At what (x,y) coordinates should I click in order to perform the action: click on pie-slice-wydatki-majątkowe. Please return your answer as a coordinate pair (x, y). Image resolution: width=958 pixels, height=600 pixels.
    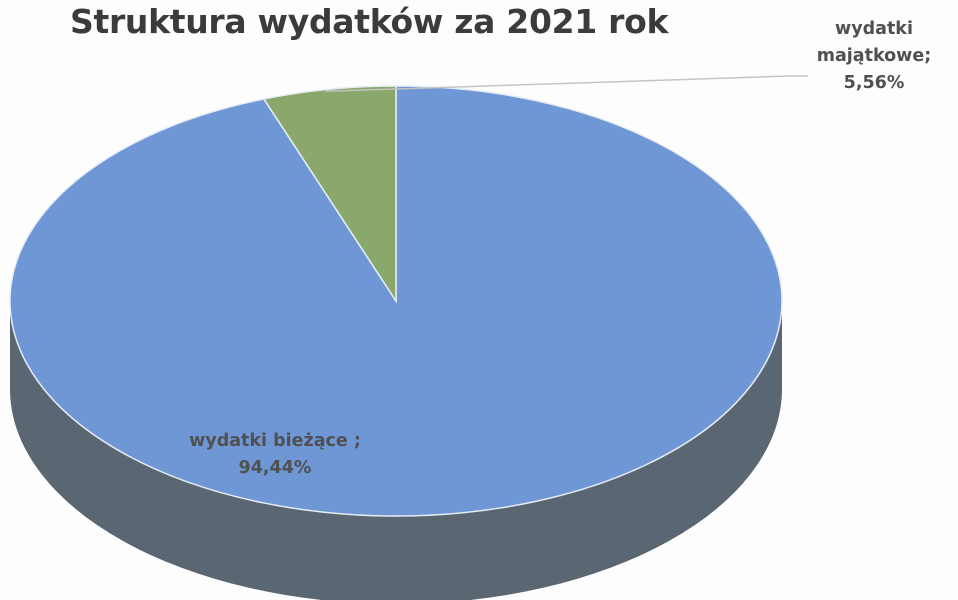
    Looking at the image, I should click on (329, 194).